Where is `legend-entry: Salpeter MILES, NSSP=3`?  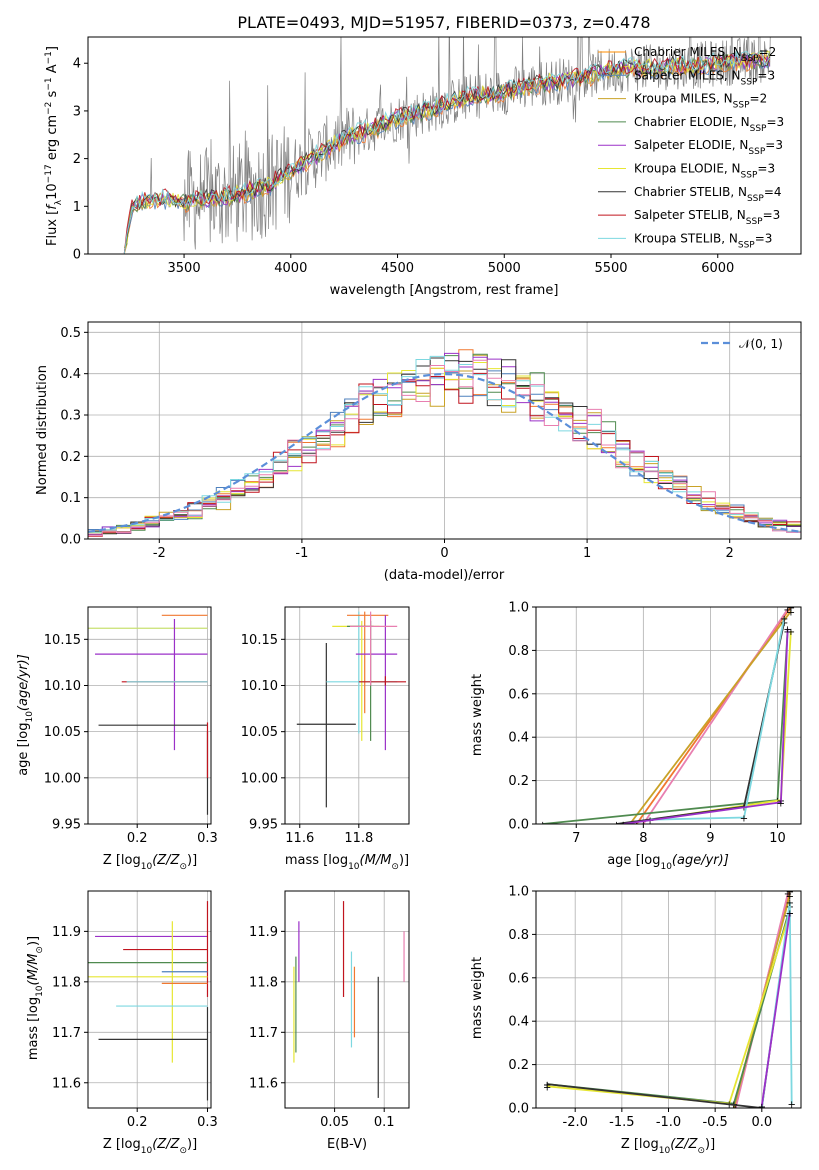 legend-entry: Salpeter MILES, NSSP=3 is located at coordinates (704, 77).